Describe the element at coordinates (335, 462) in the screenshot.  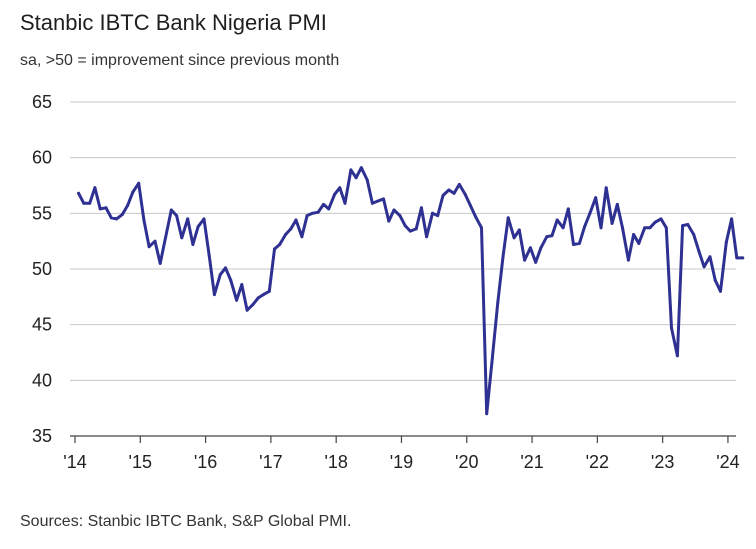
I see `x-tick-label: '18` at that location.